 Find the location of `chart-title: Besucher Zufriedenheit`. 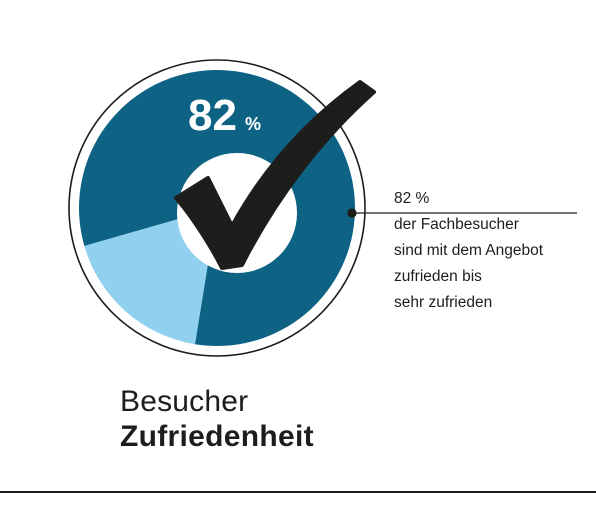

chart-title: Besucher Zufriedenheit is located at coordinates (217, 419).